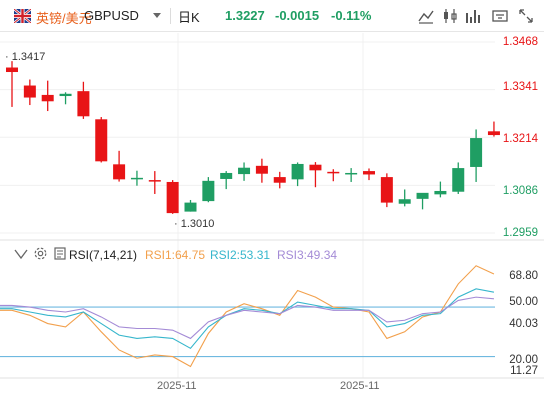 This screenshot has width=544, height=400. I want to click on high-label: 1.3417, so click(28, 57).